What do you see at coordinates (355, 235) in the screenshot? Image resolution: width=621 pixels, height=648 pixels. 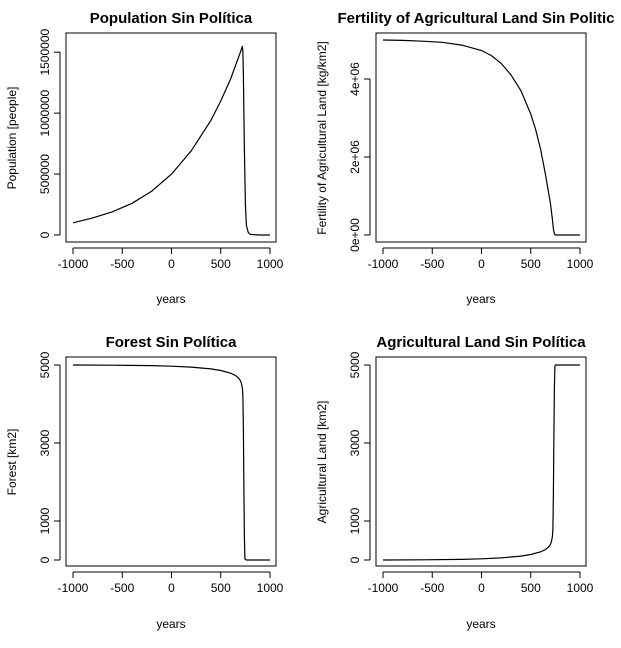 I see `y-tick-label: 0e+00` at bounding box center [355, 235].